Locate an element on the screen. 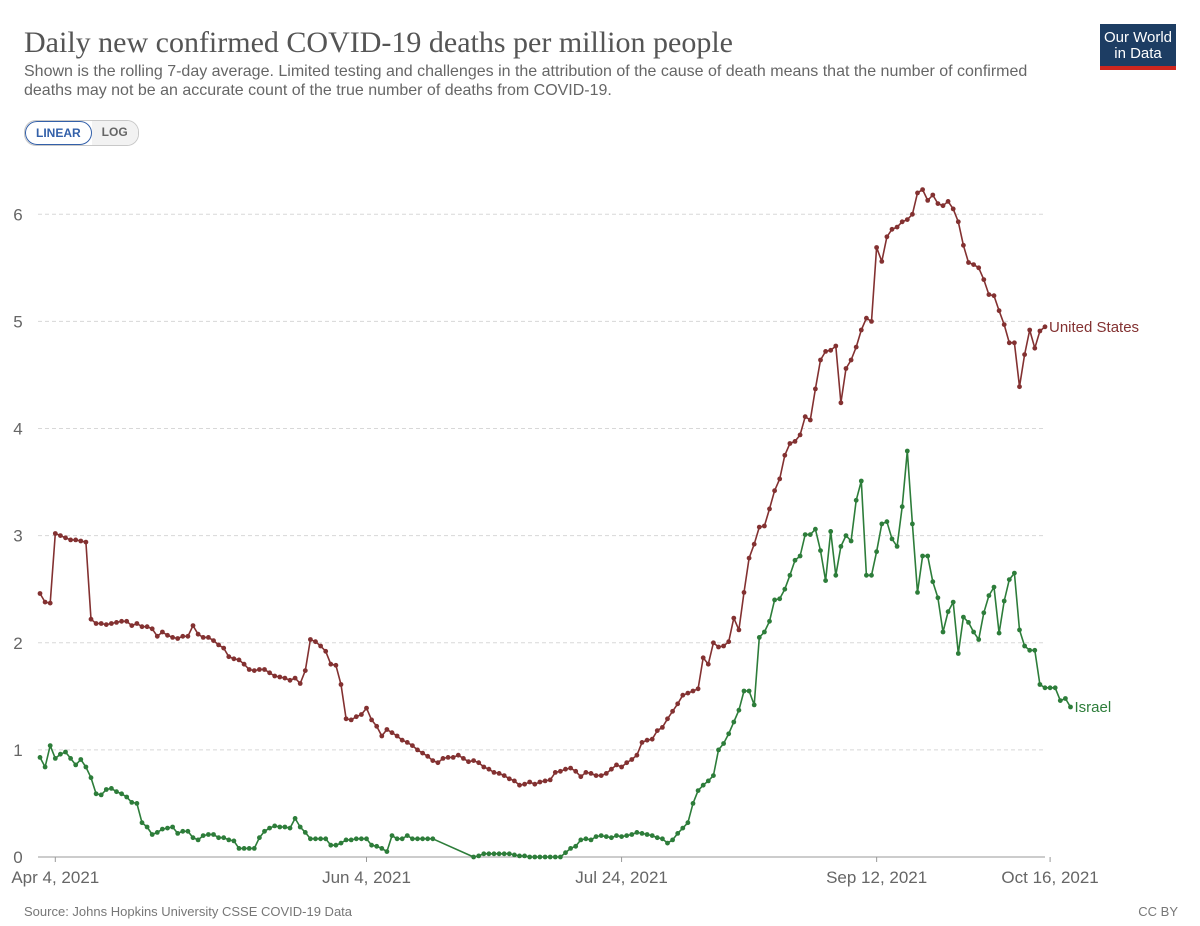  linear-scale-button: LINEAR is located at coordinates (58, 133).